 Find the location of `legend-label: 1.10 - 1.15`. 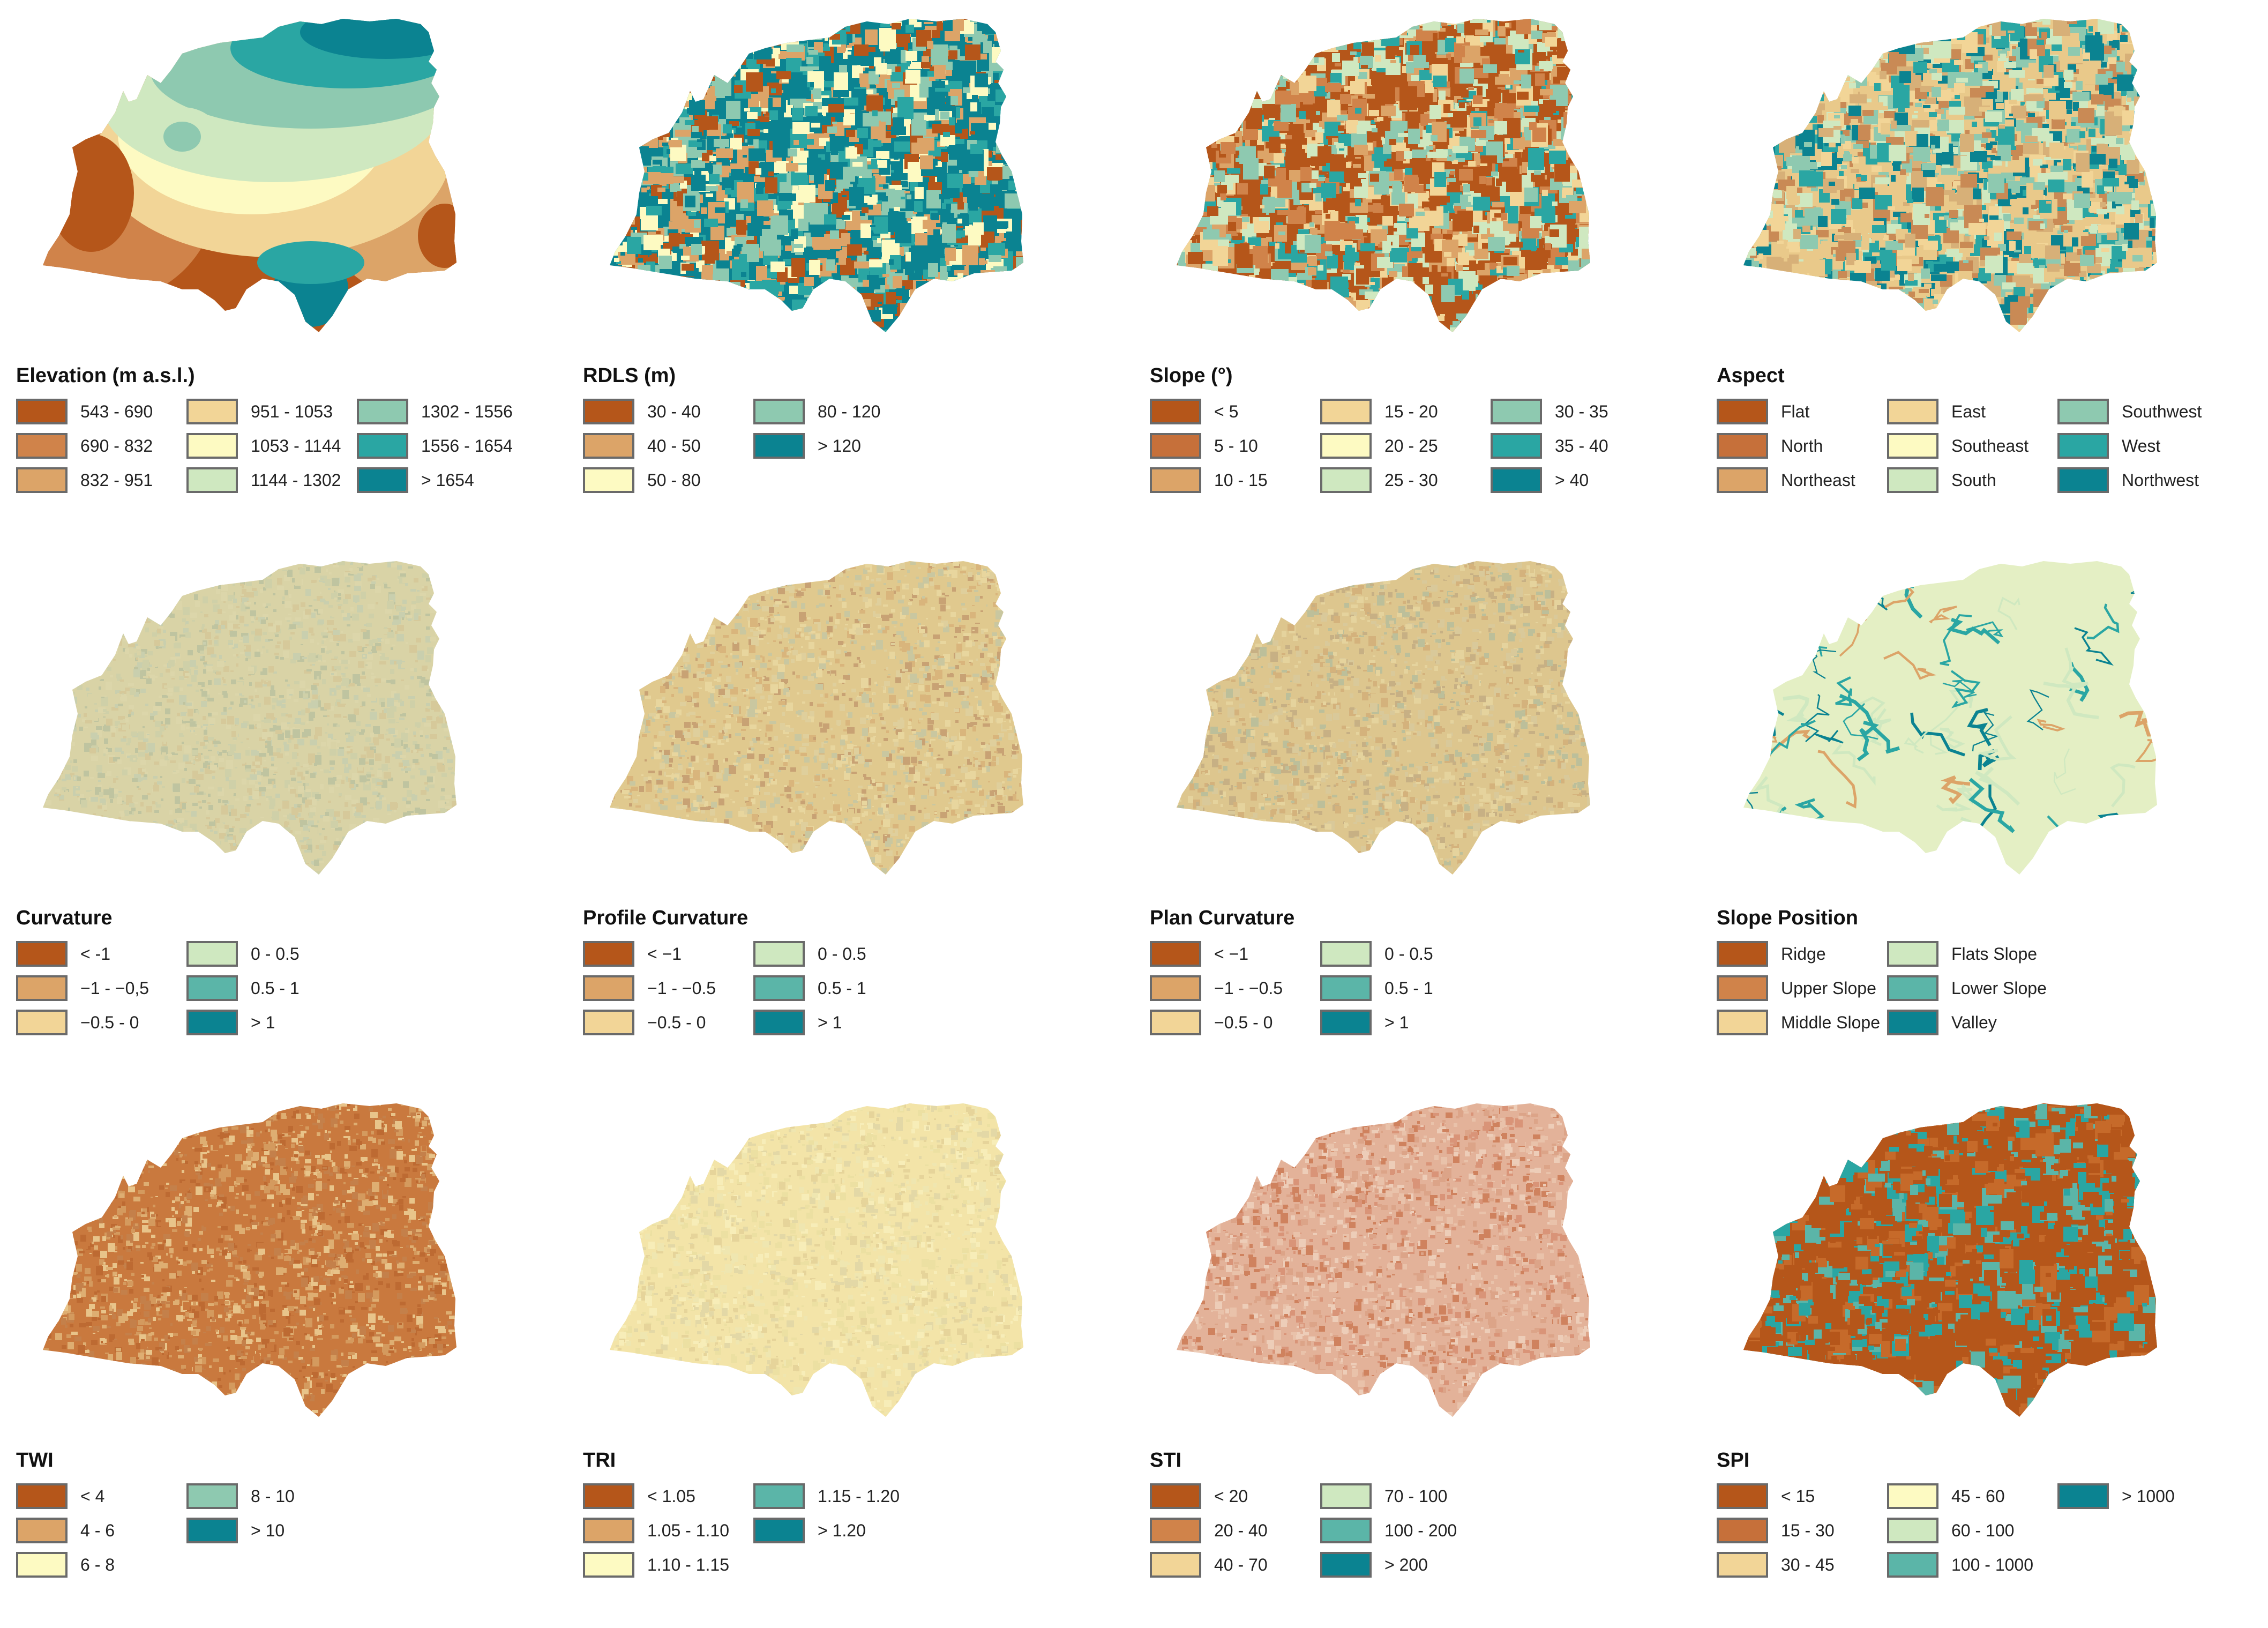

legend-label: 1.10 - 1.15 is located at coordinates (688, 1565).